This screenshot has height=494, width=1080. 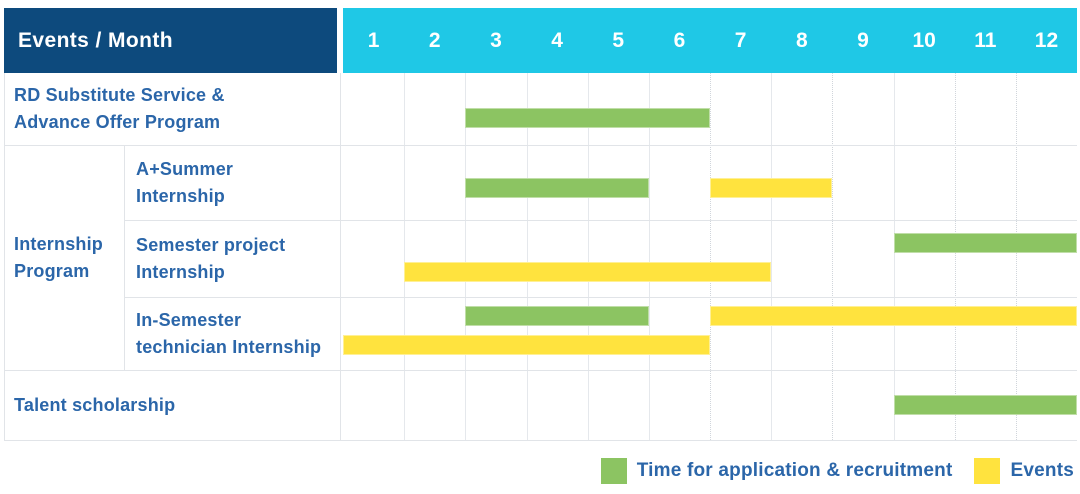 What do you see at coordinates (229, 346) in the screenshot?
I see `row-label-line: technician Internship` at bounding box center [229, 346].